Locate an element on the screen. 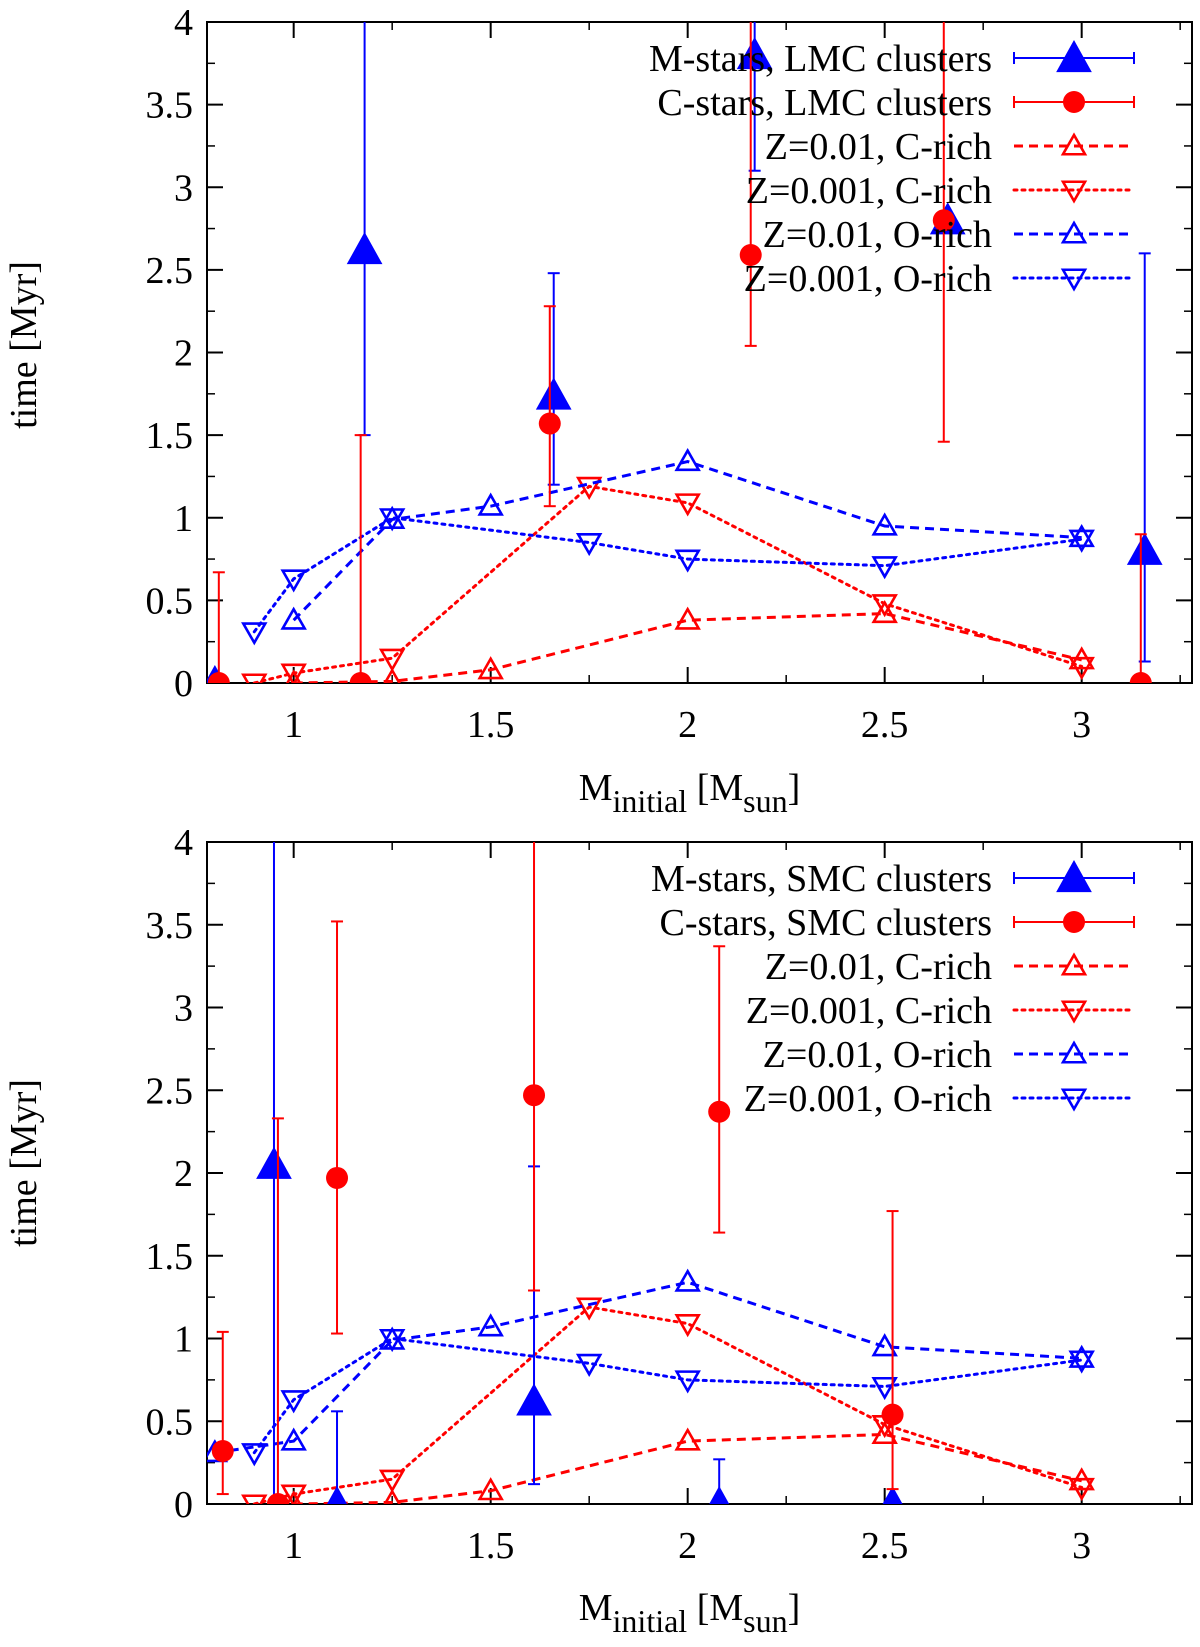  x-axis-label: Minitial [Msun] is located at coordinates (690, 793).